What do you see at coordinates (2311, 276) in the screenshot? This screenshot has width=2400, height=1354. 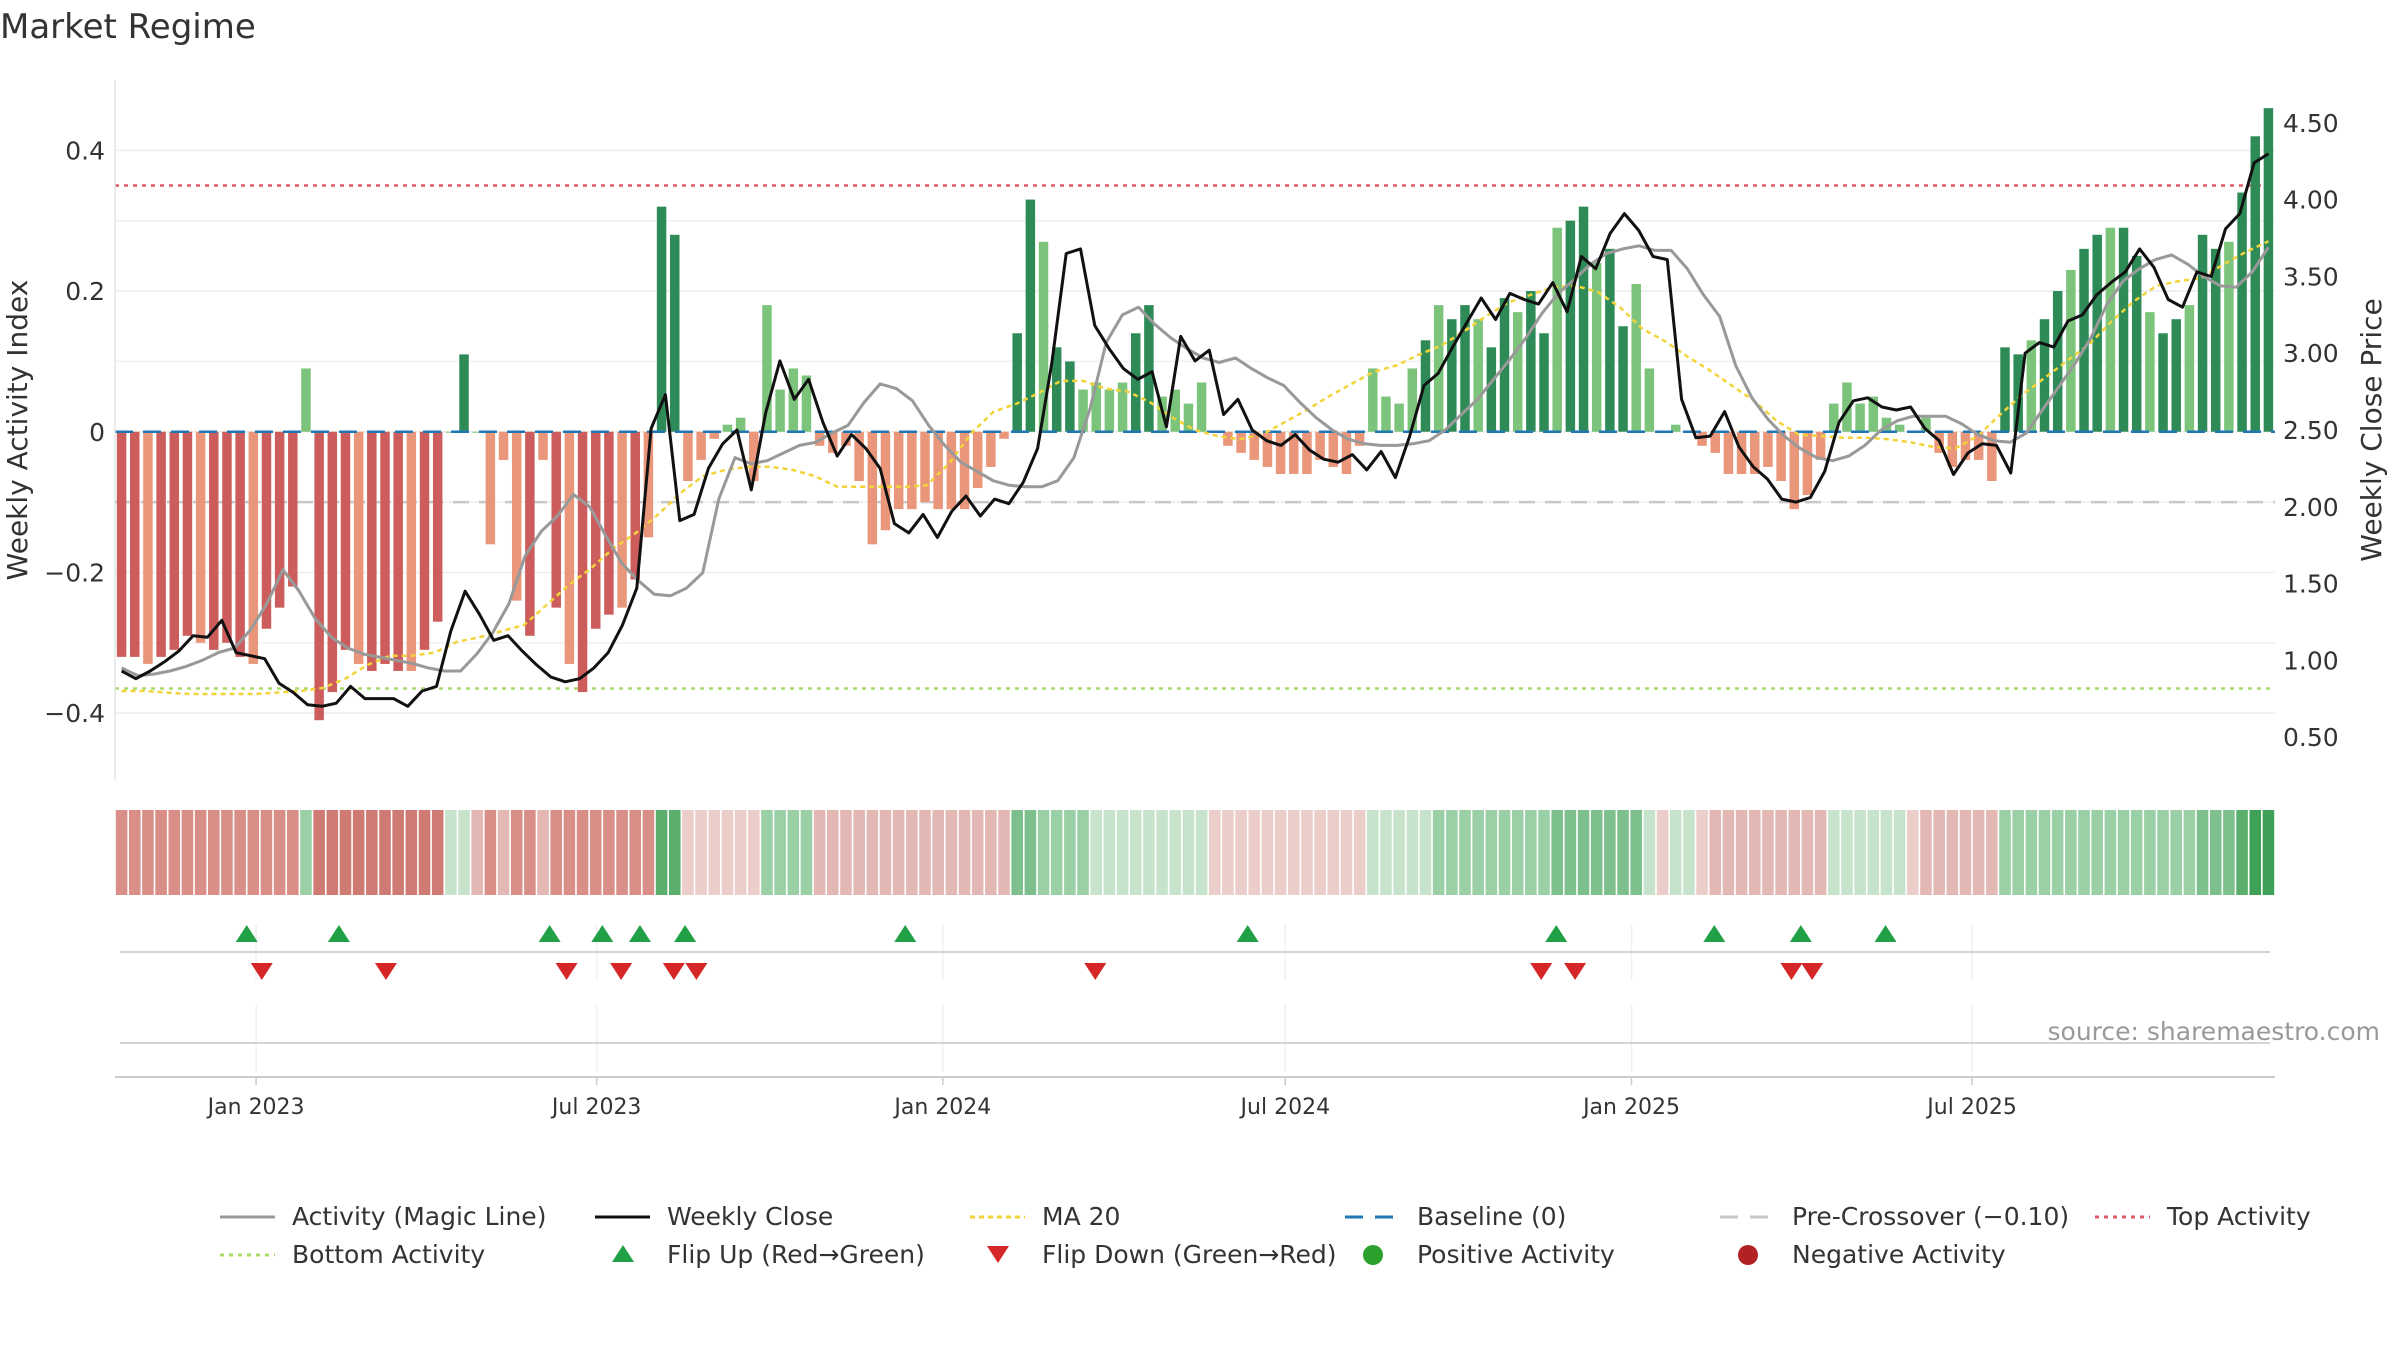 I see `y-tick-label-right: 3.50` at bounding box center [2311, 276].